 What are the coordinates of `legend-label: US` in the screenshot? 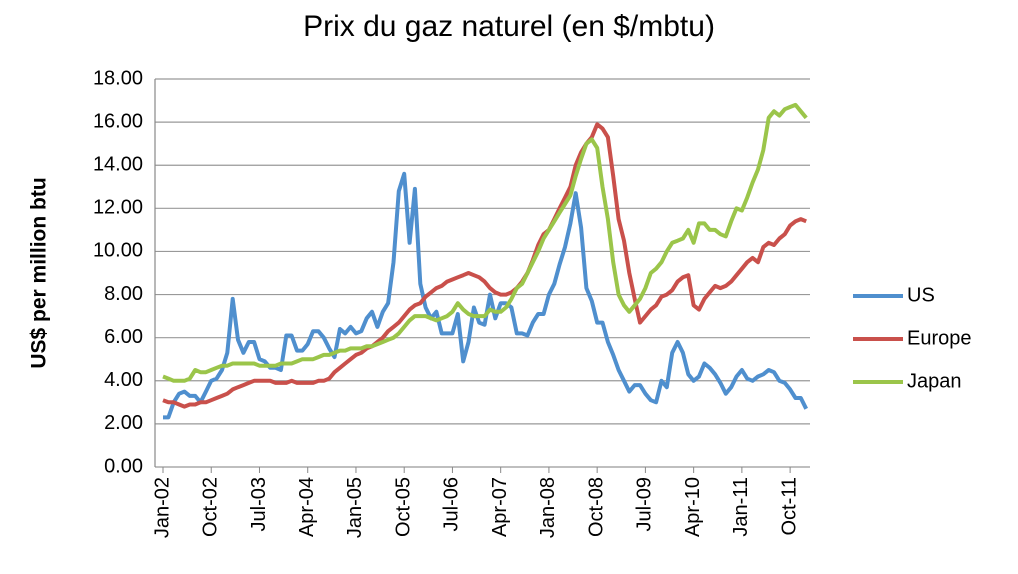 It's located at (921, 295).